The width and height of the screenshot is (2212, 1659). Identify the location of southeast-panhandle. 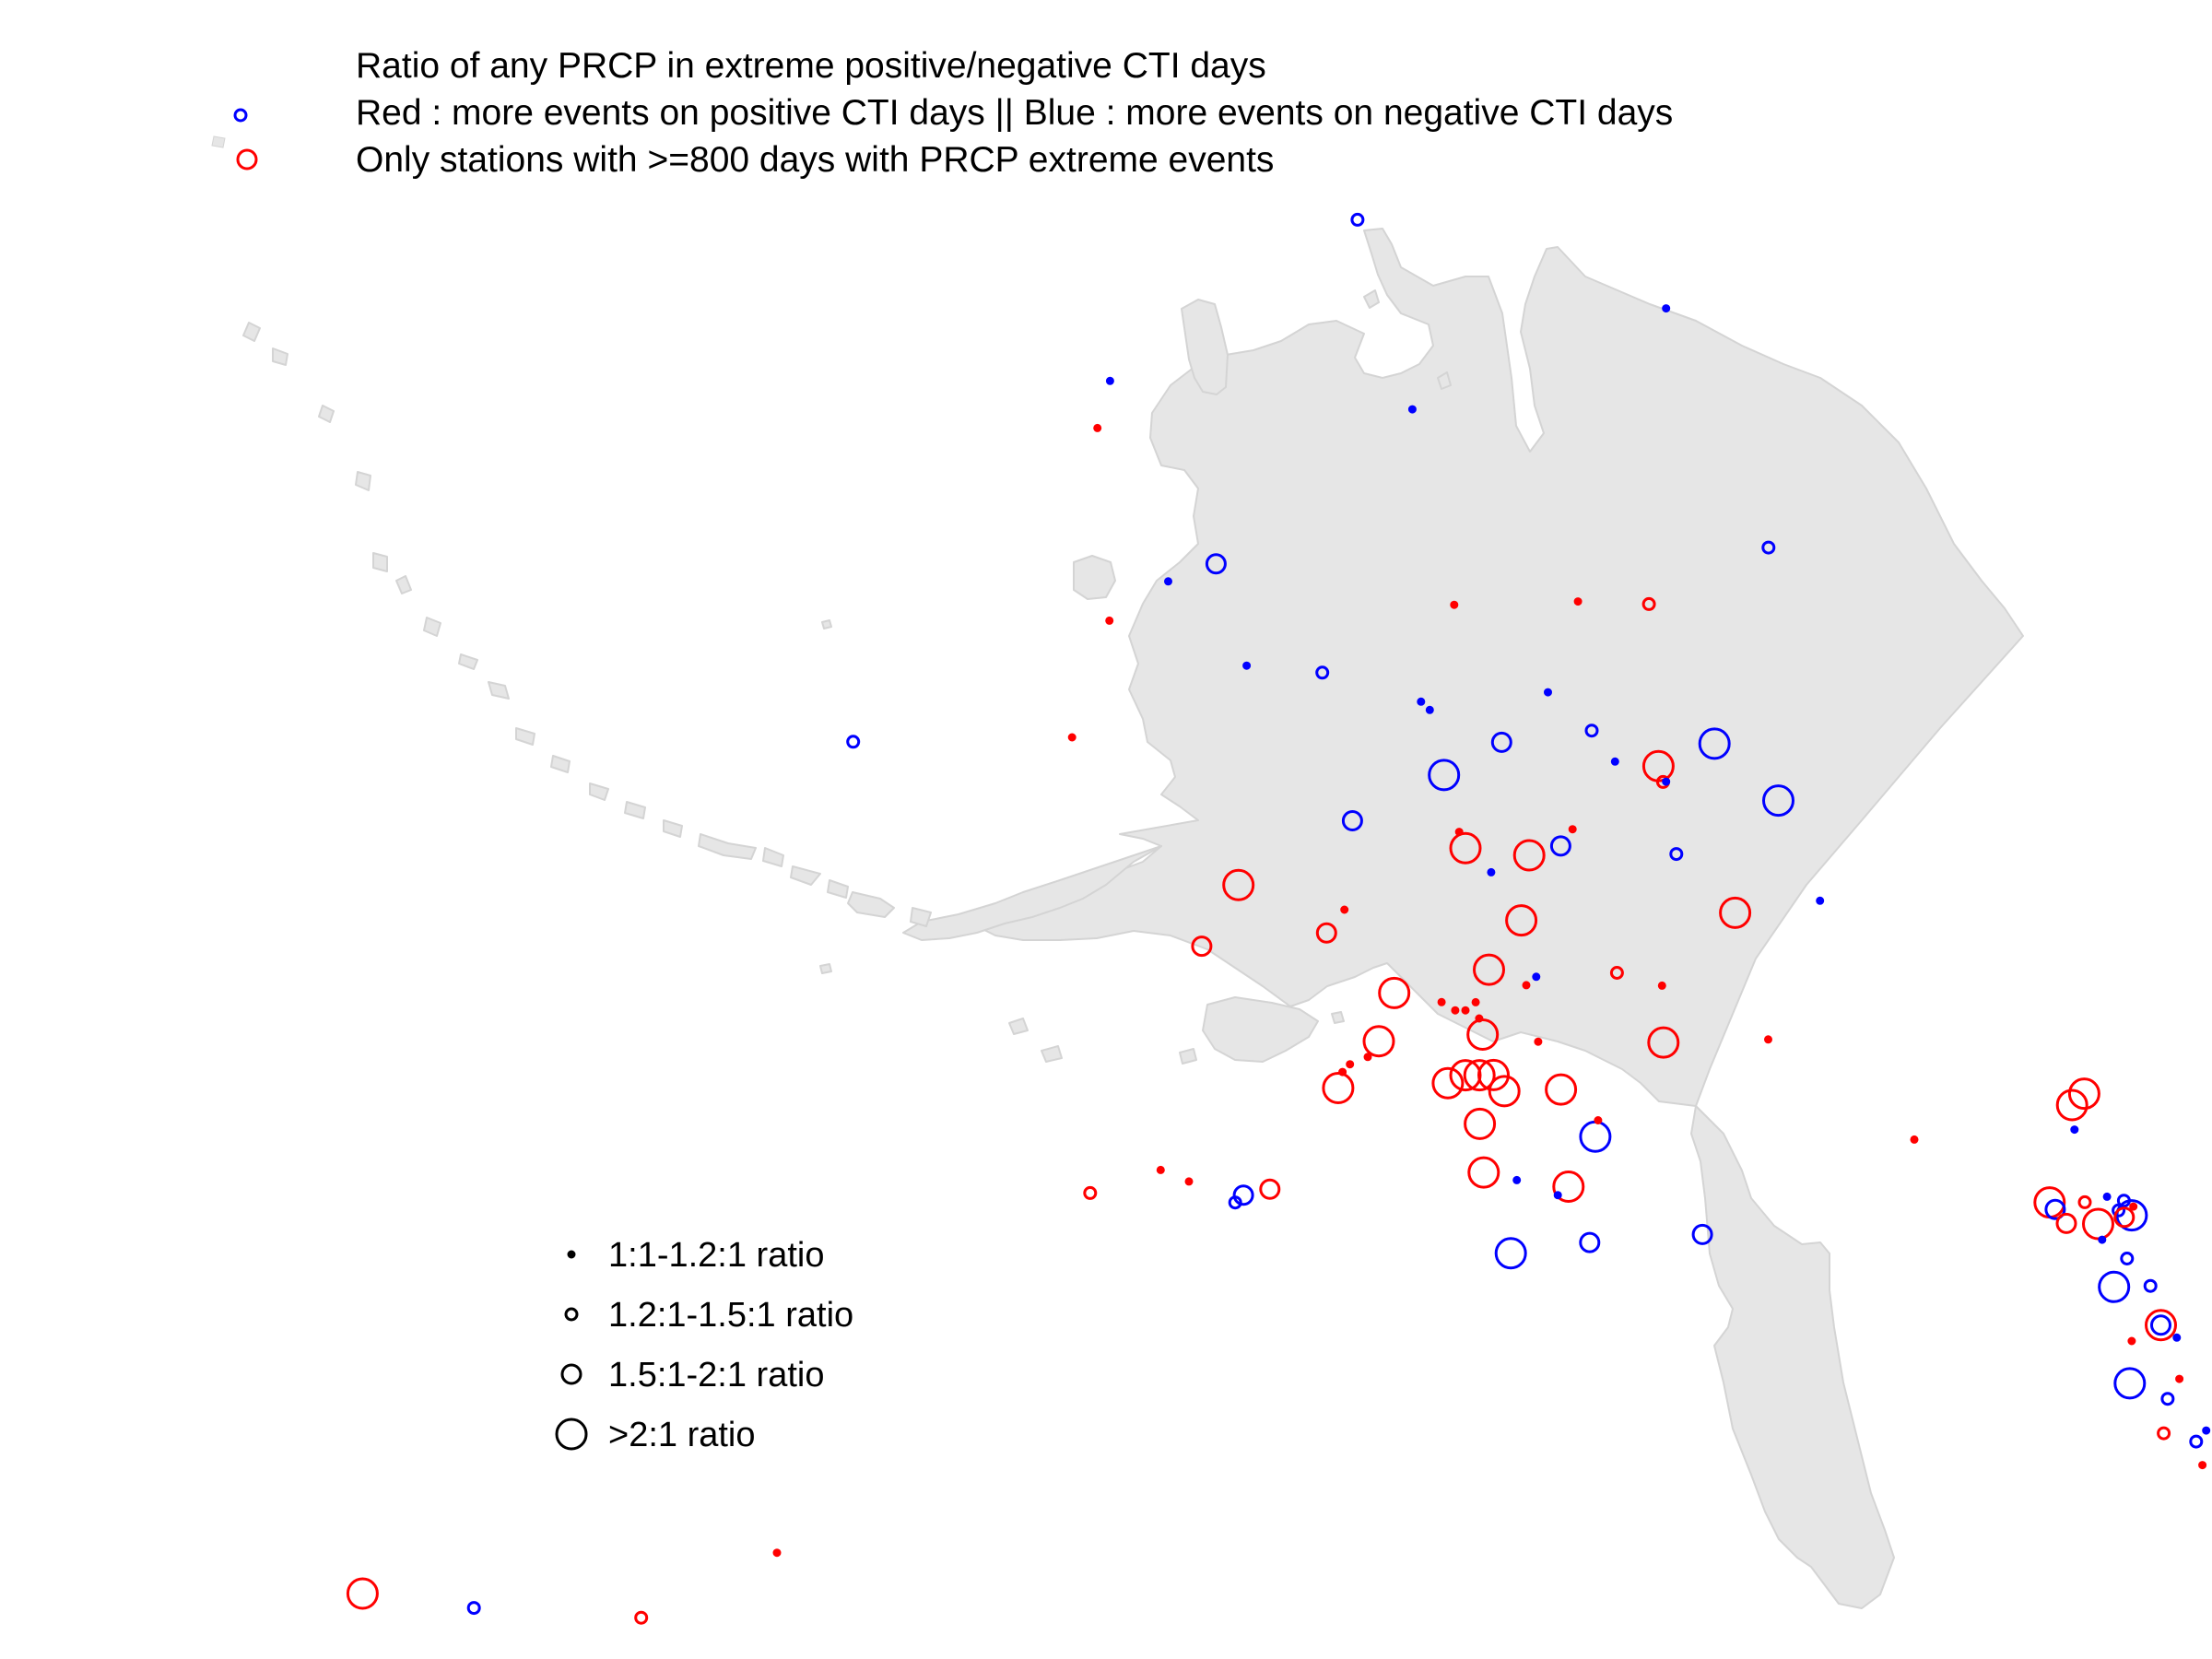
(1792, 1357).